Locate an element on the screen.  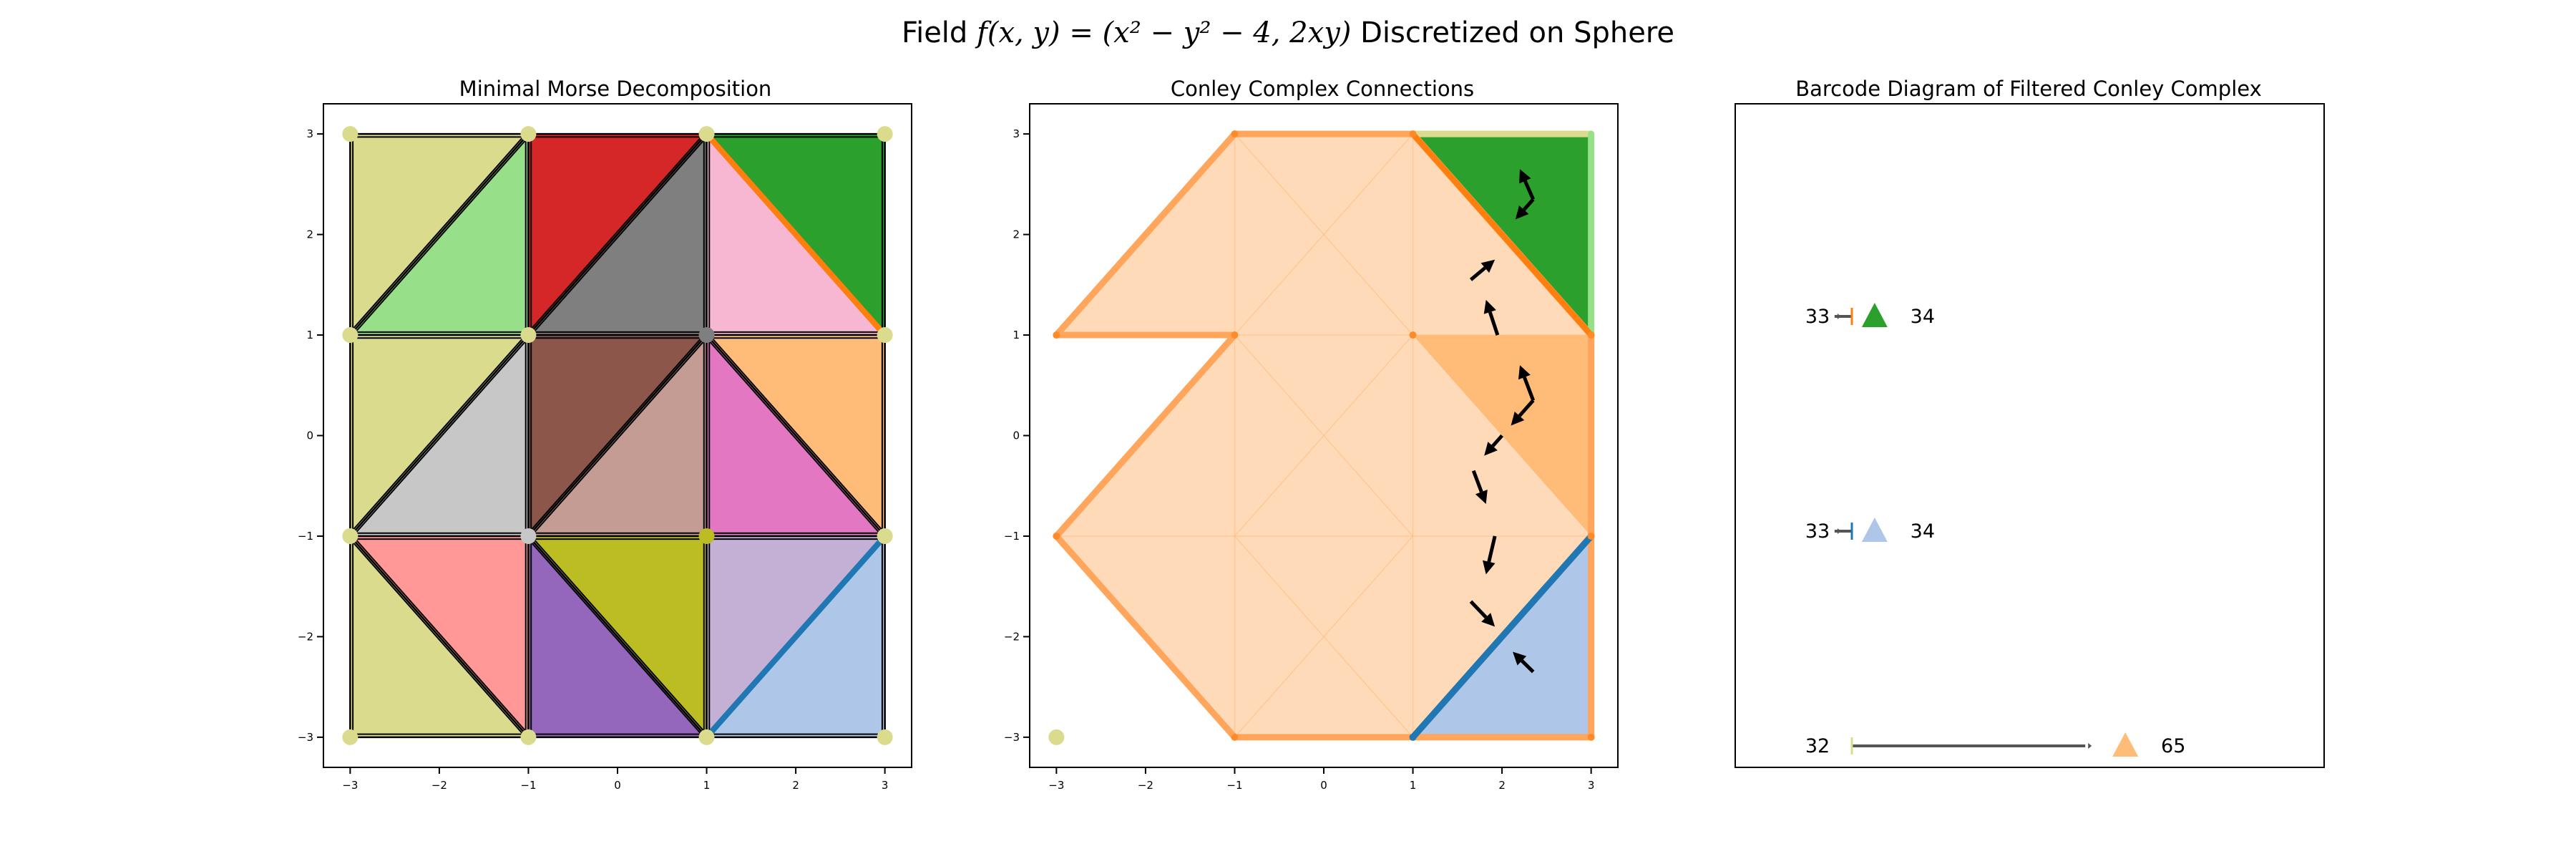
barcode-start-label: 32 is located at coordinates (1817, 746).